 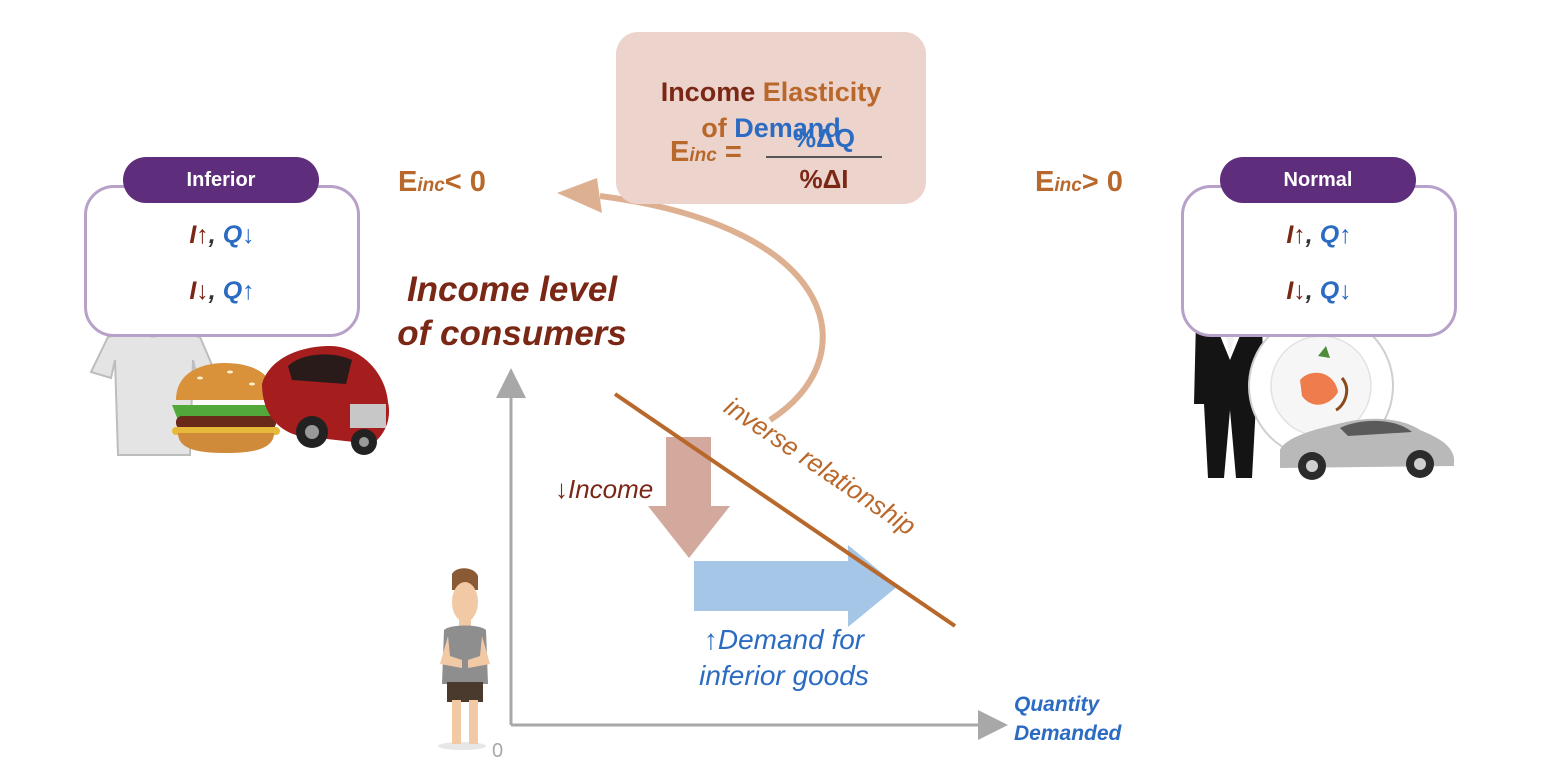 I want to click on normal-line2-q: Q↓, so click(x=1335, y=291).